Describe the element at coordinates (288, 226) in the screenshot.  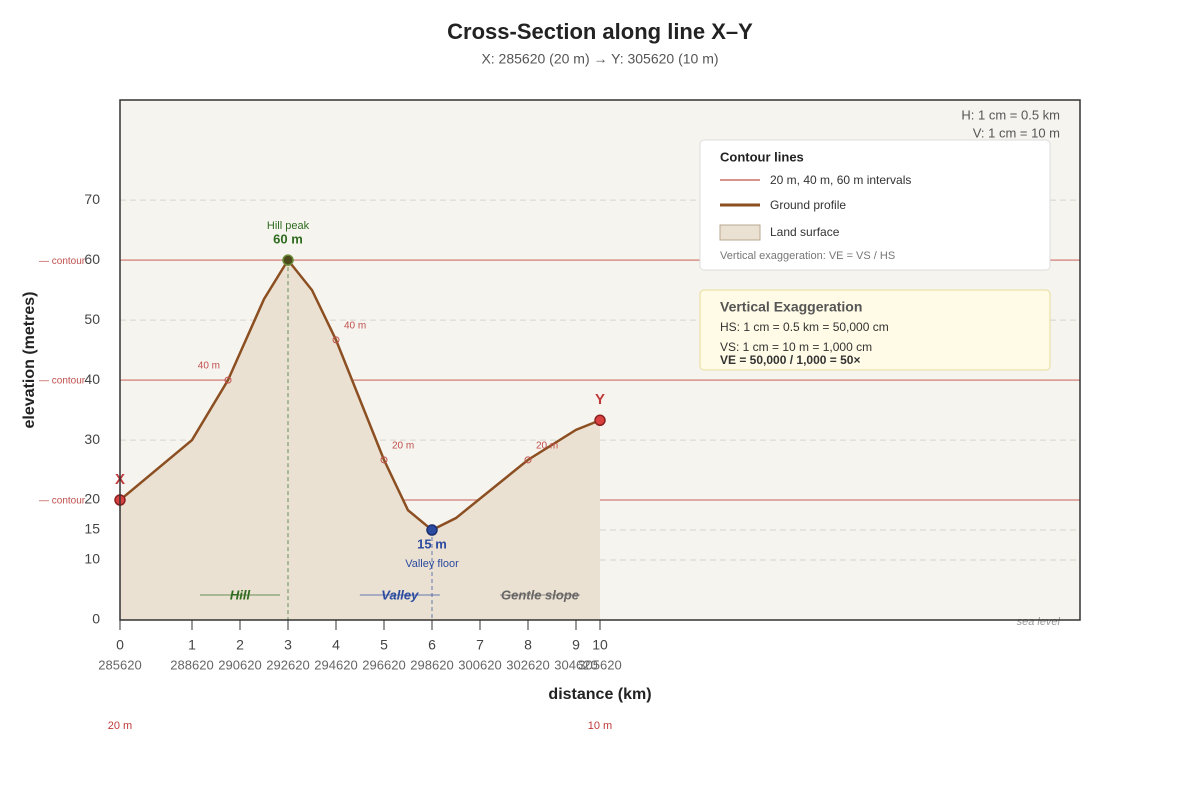
I see `peak-note: Hill peak` at that location.